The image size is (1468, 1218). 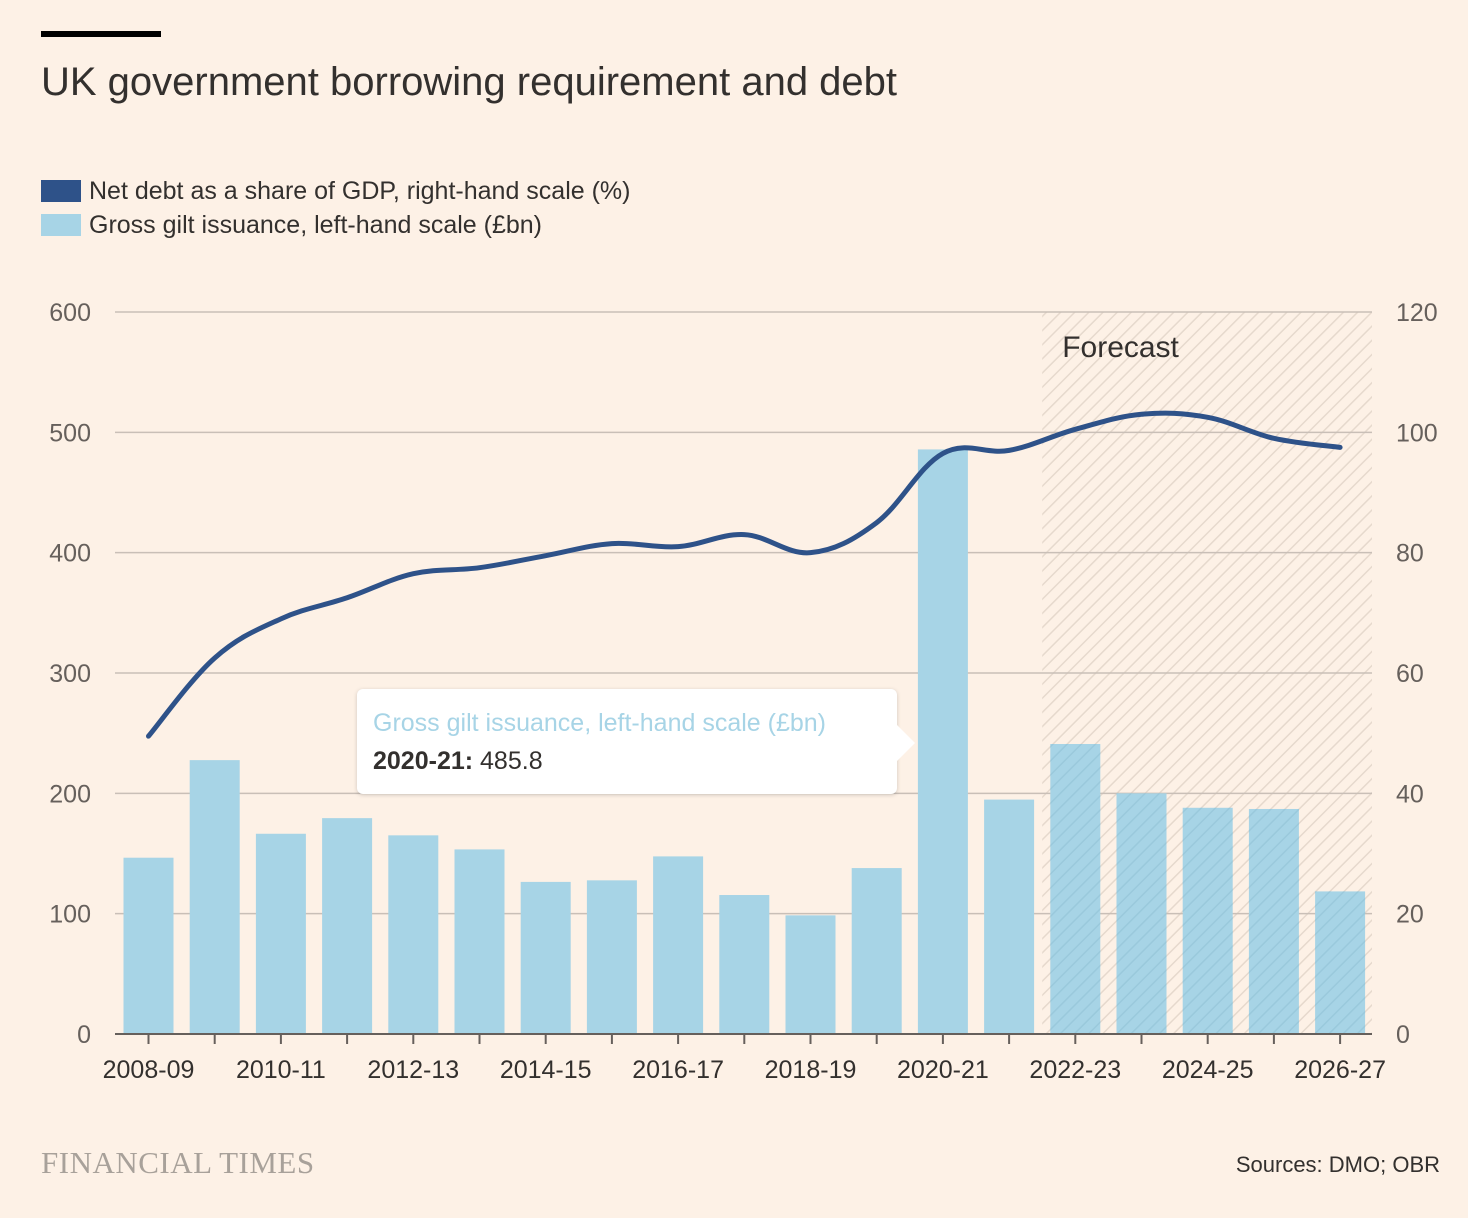 I want to click on x-axis-tick-label: 2008-09, so click(x=149, y=1070).